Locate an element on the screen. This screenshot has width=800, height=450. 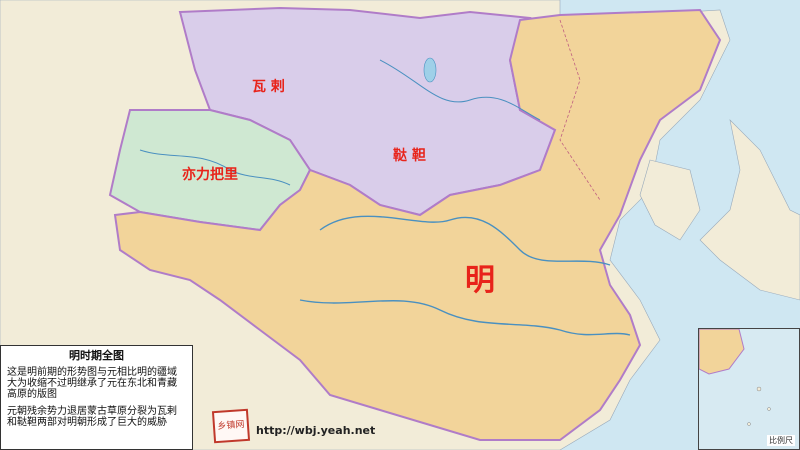
inset-label: 比例尺 is located at coordinates (781, 440).